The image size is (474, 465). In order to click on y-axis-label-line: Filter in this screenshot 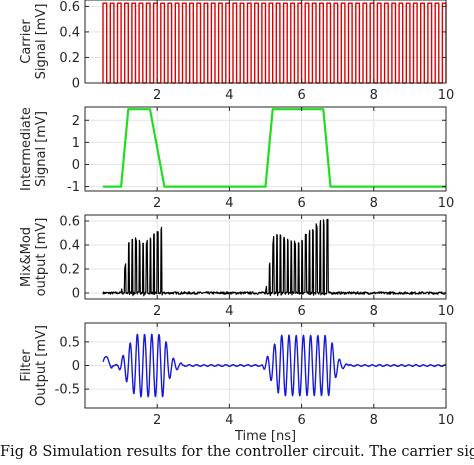, I will do `click(26, 365)`.